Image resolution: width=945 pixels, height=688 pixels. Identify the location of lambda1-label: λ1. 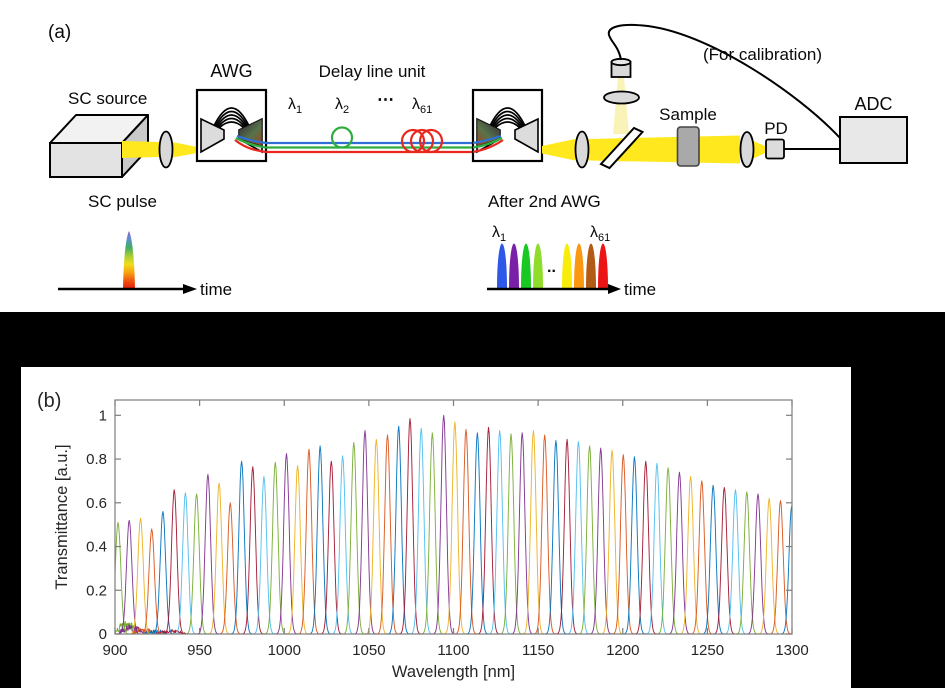
(295, 106).